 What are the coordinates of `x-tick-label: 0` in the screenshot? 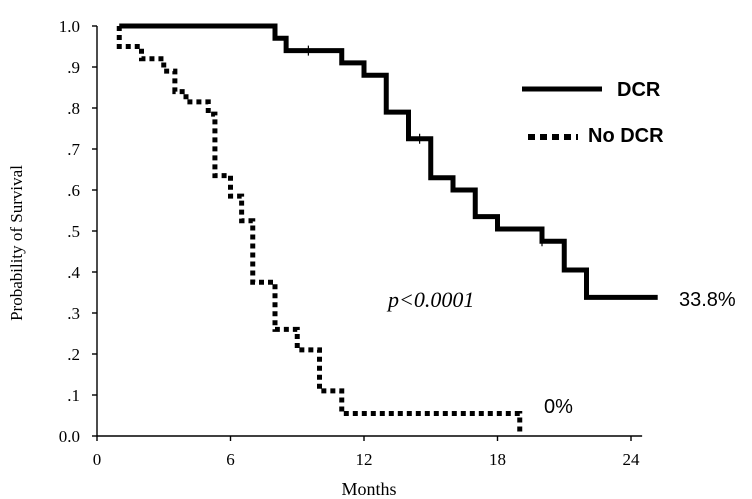 It's located at (97, 459).